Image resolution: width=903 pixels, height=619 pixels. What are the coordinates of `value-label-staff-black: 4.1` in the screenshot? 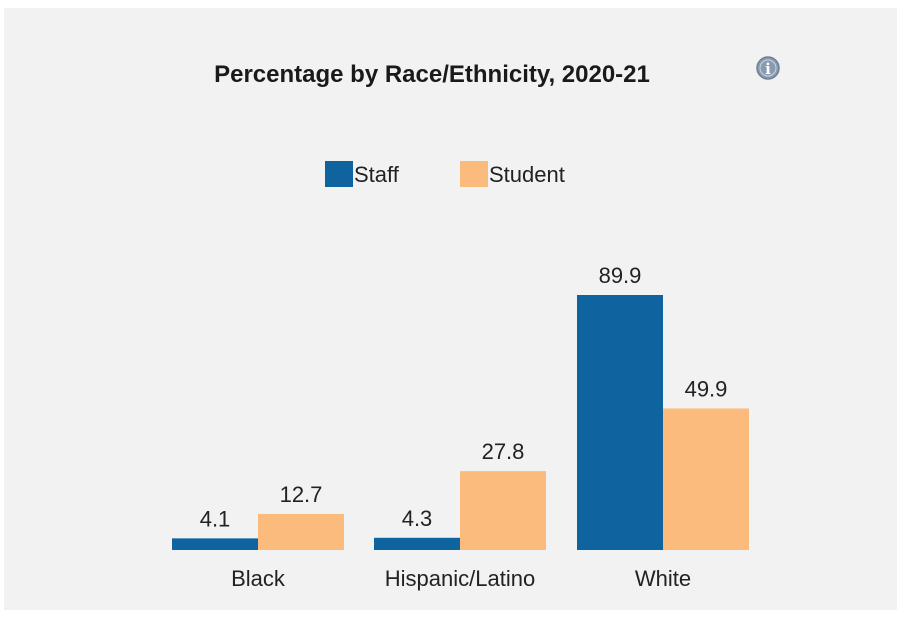 It's located at (215, 518).